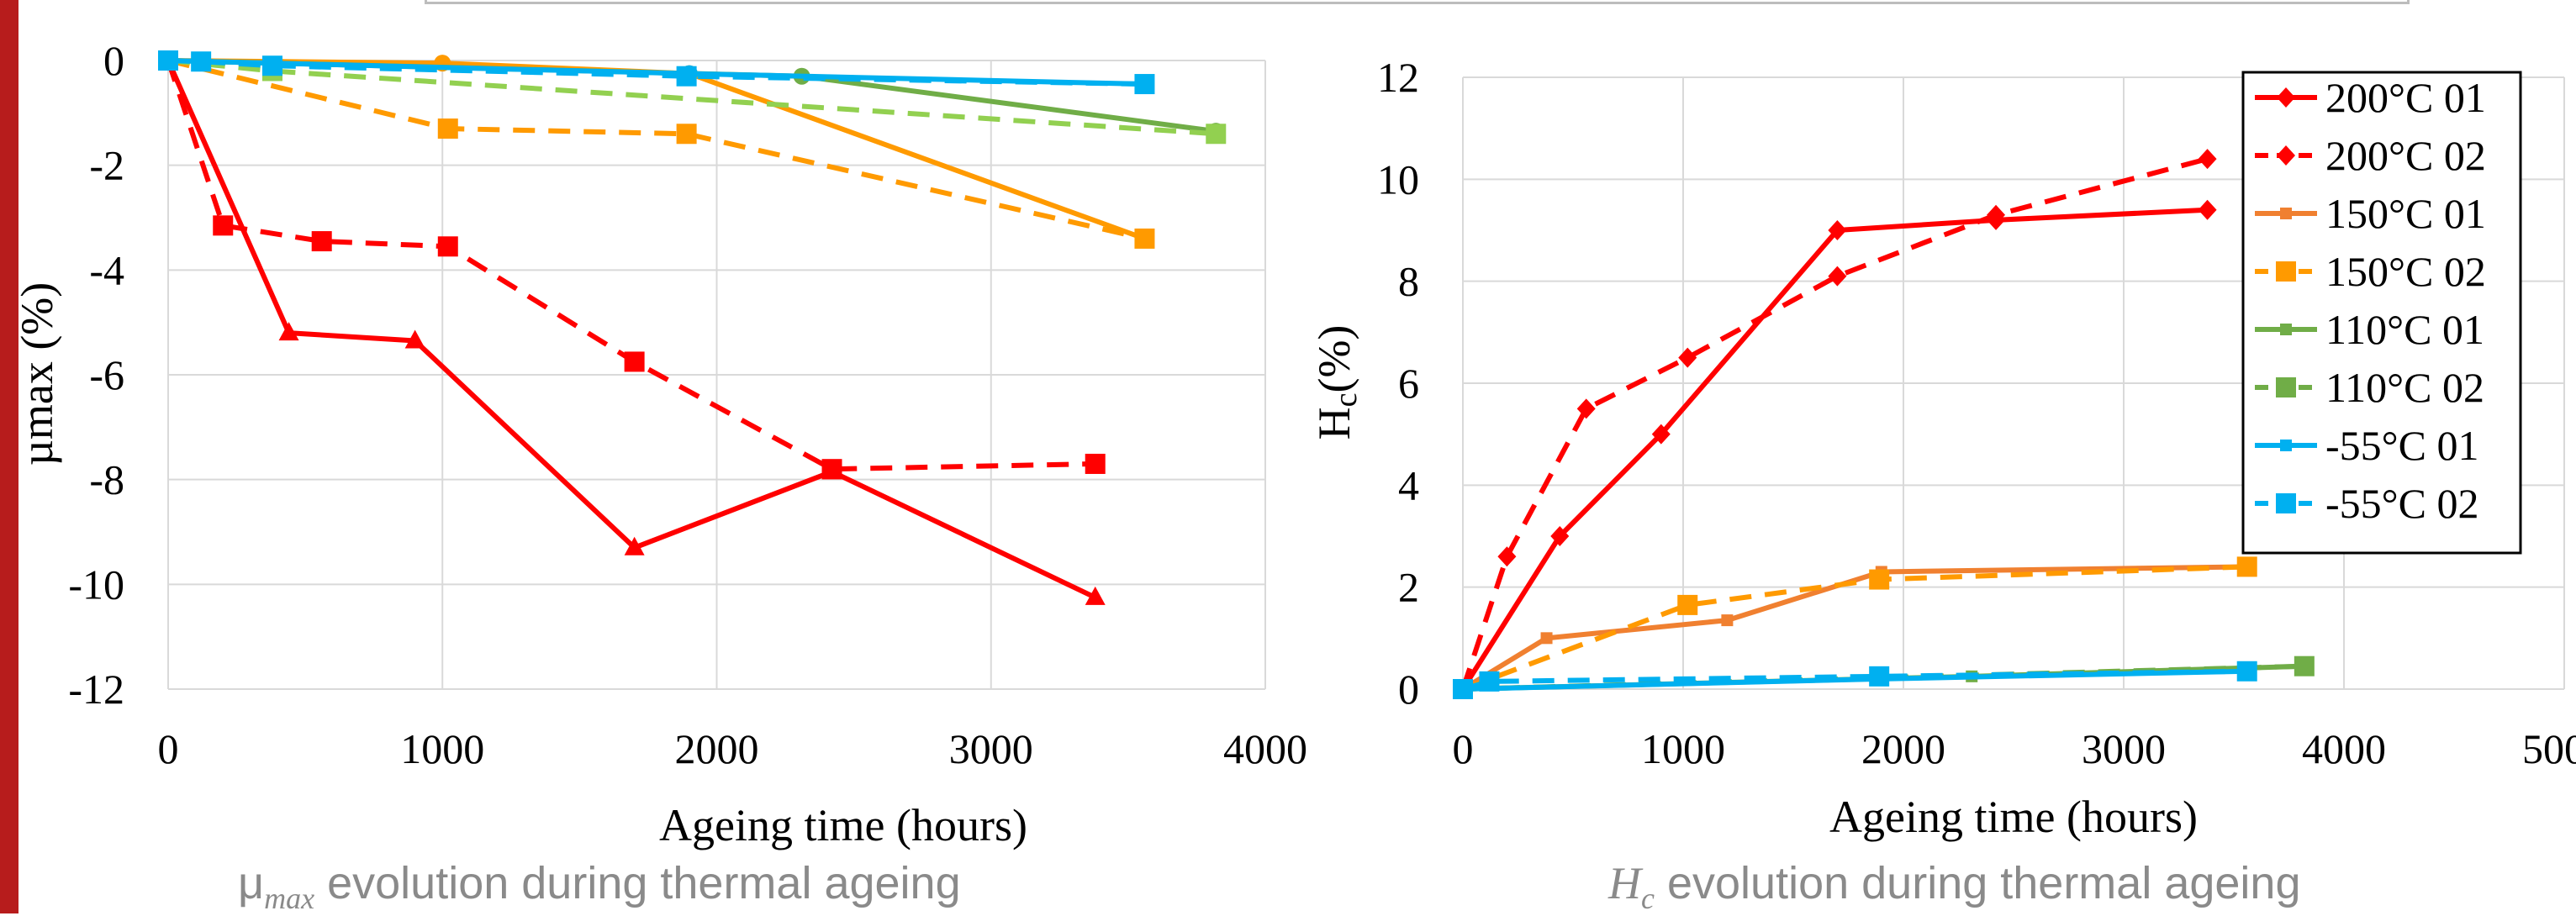  Describe the element at coordinates (96, 690) in the screenshot. I see `left-y-tick-label: -12` at that location.